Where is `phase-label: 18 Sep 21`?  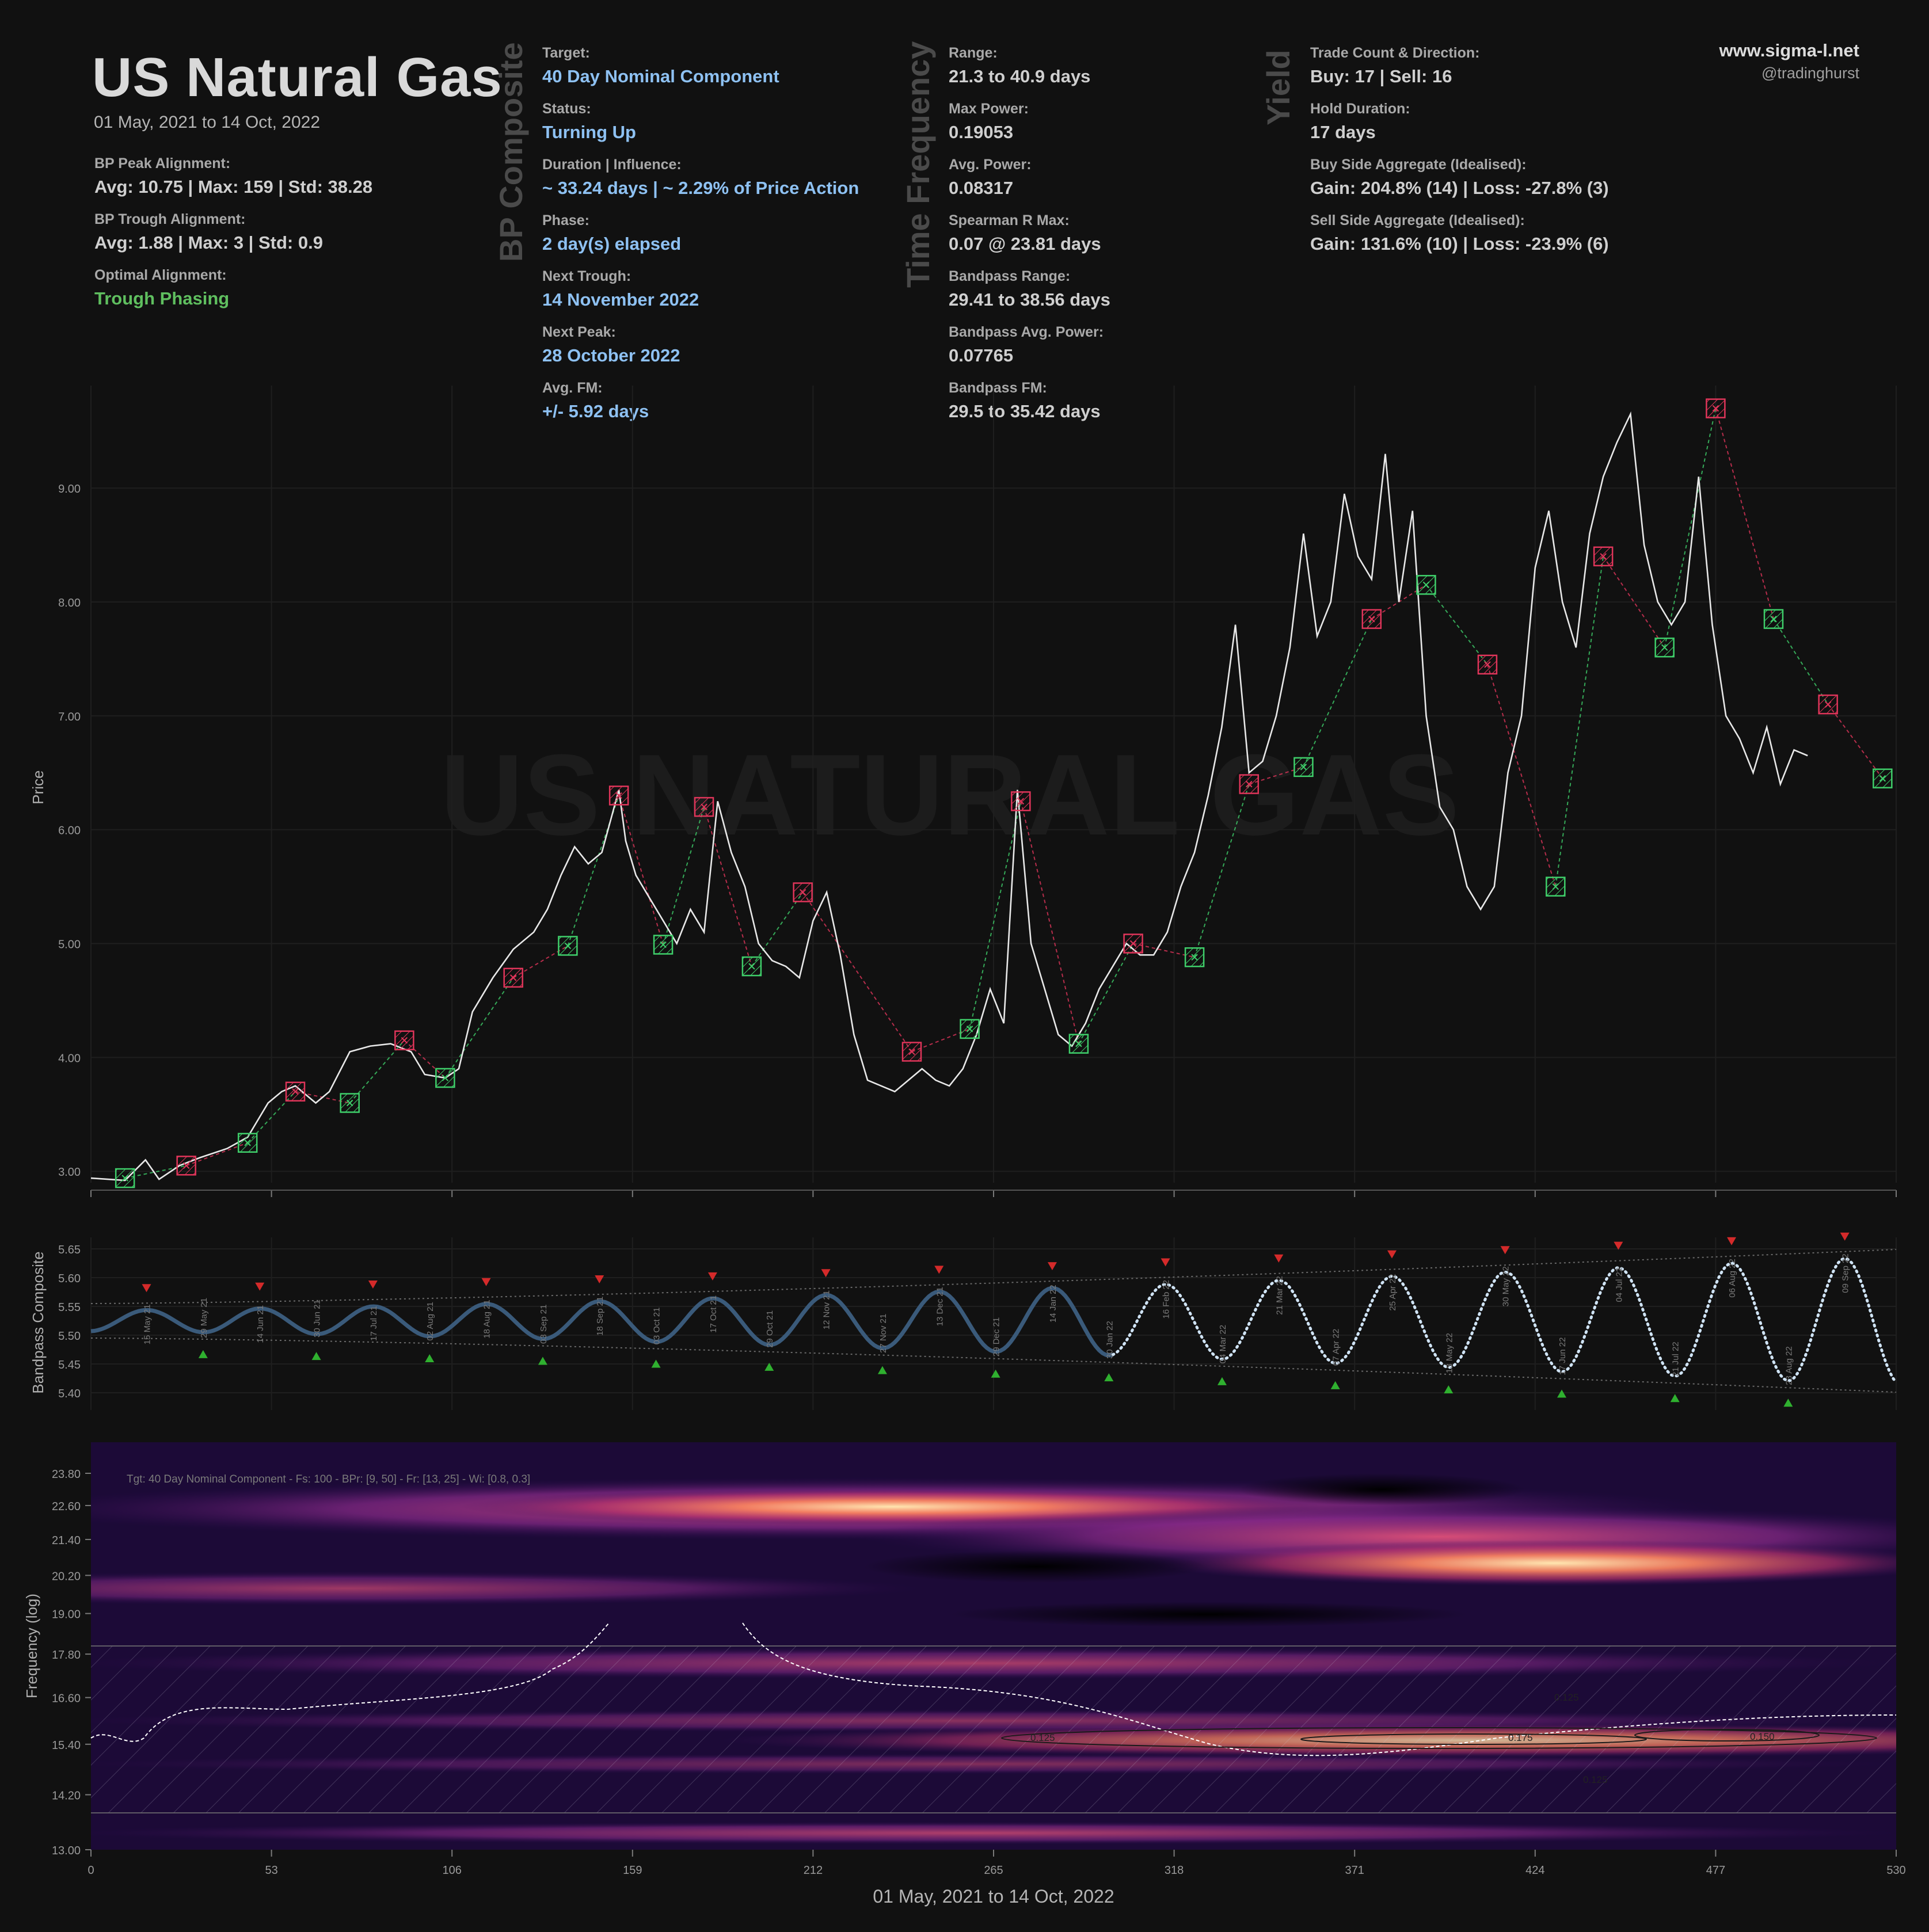 phase-label: 18 Sep 21 is located at coordinates (600, 1316).